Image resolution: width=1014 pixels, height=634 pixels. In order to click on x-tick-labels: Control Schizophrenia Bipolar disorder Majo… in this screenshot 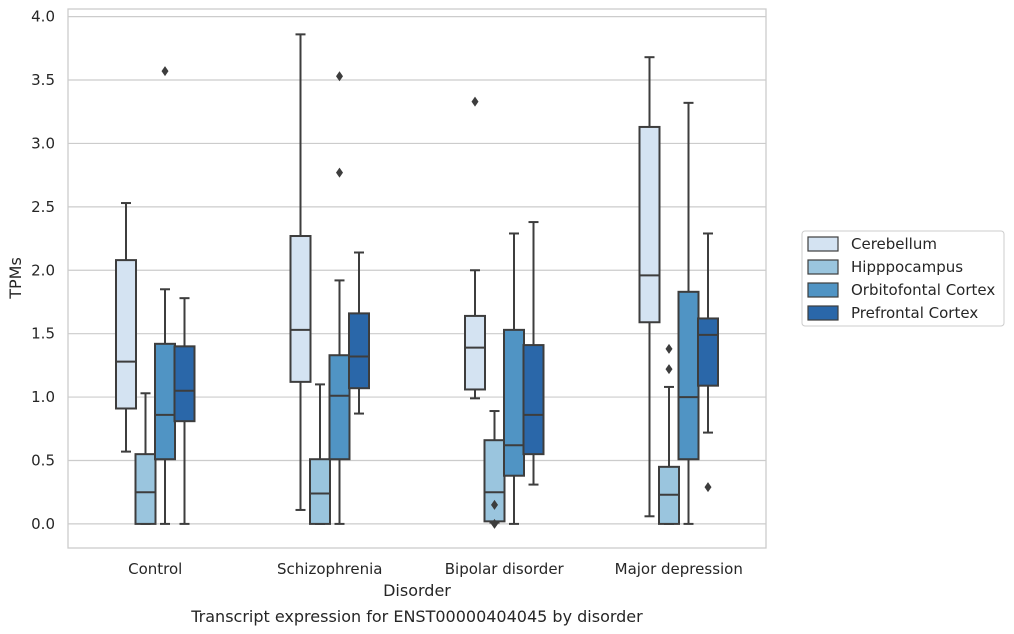, I will do `click(435, 569)`.